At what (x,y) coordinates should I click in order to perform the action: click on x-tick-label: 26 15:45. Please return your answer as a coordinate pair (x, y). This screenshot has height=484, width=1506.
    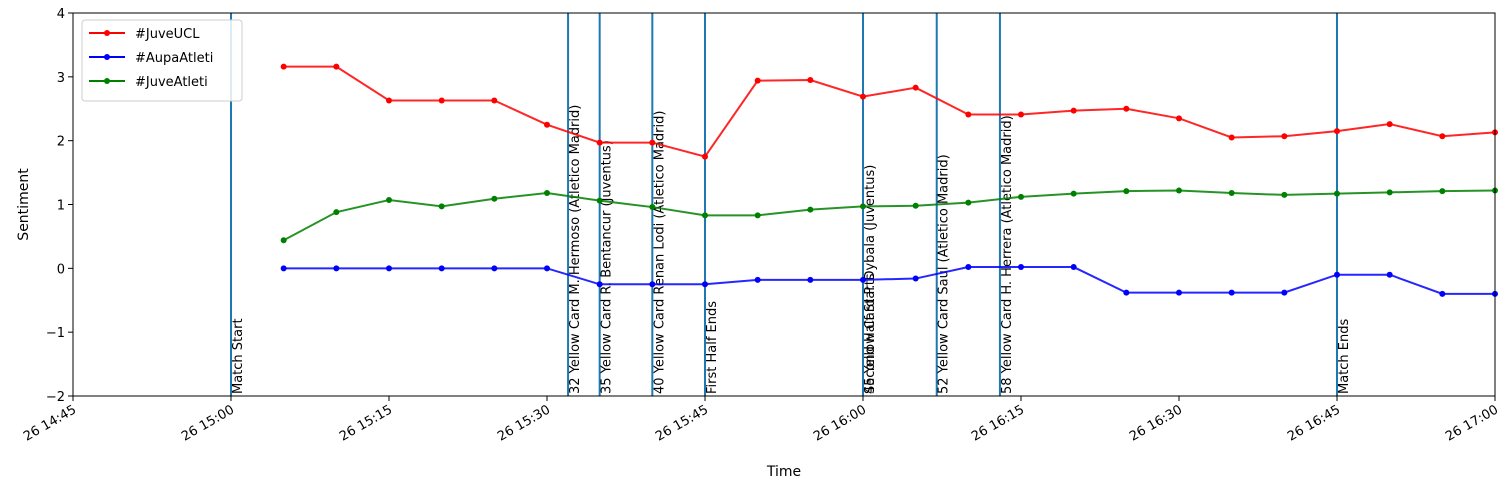
    Looking at the image, I should click on (682, 423).